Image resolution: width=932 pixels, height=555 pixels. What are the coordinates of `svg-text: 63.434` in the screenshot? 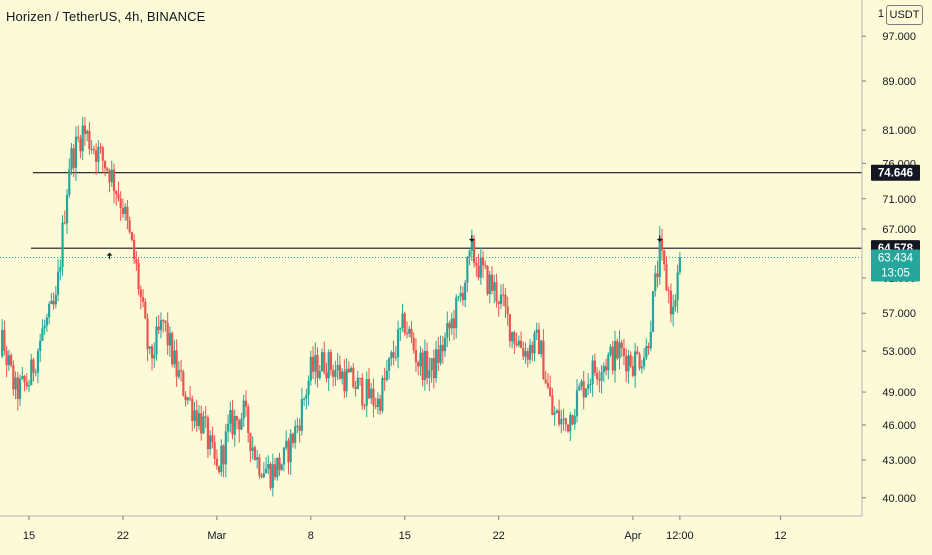 It's located at (896, 259).